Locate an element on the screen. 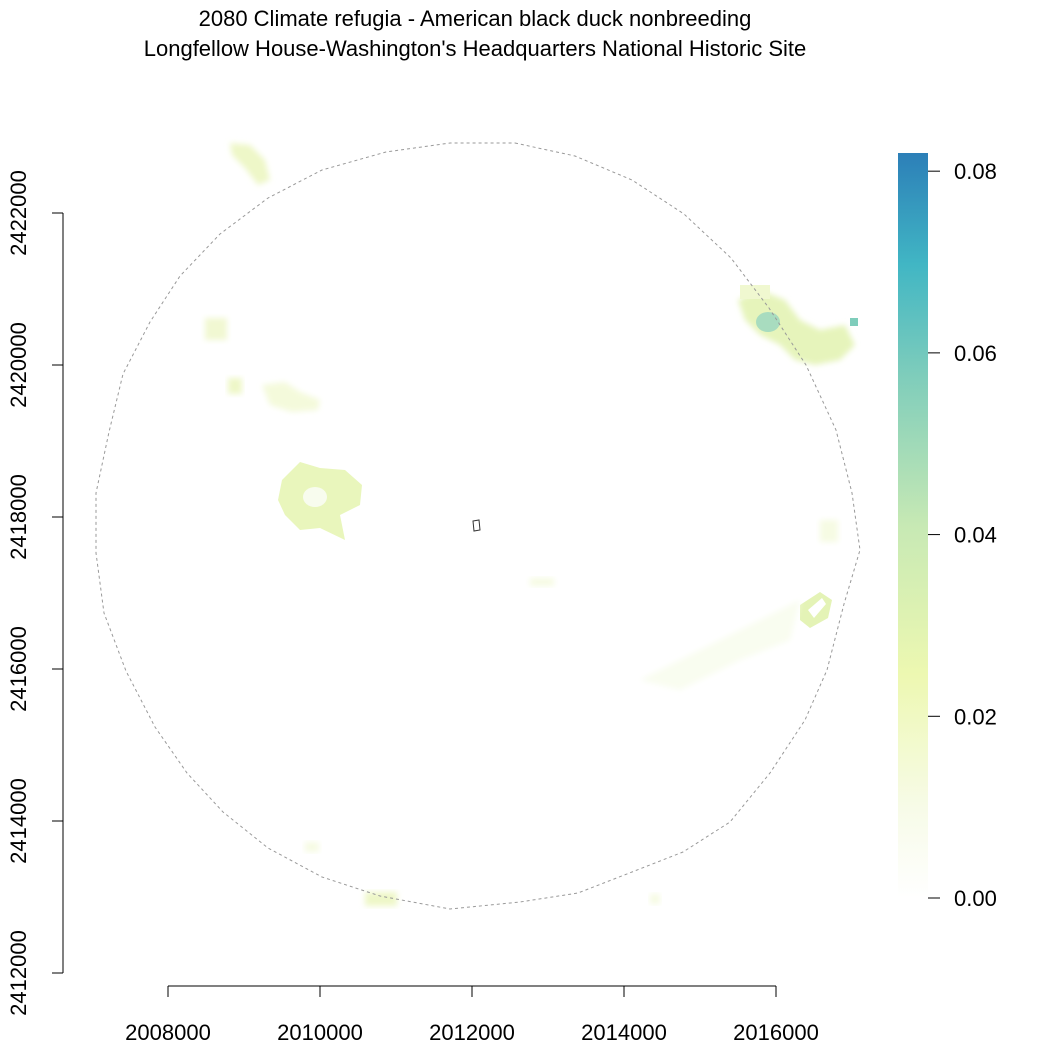  legend-tick-label: 0.08 is located at coordinates (975, 171).